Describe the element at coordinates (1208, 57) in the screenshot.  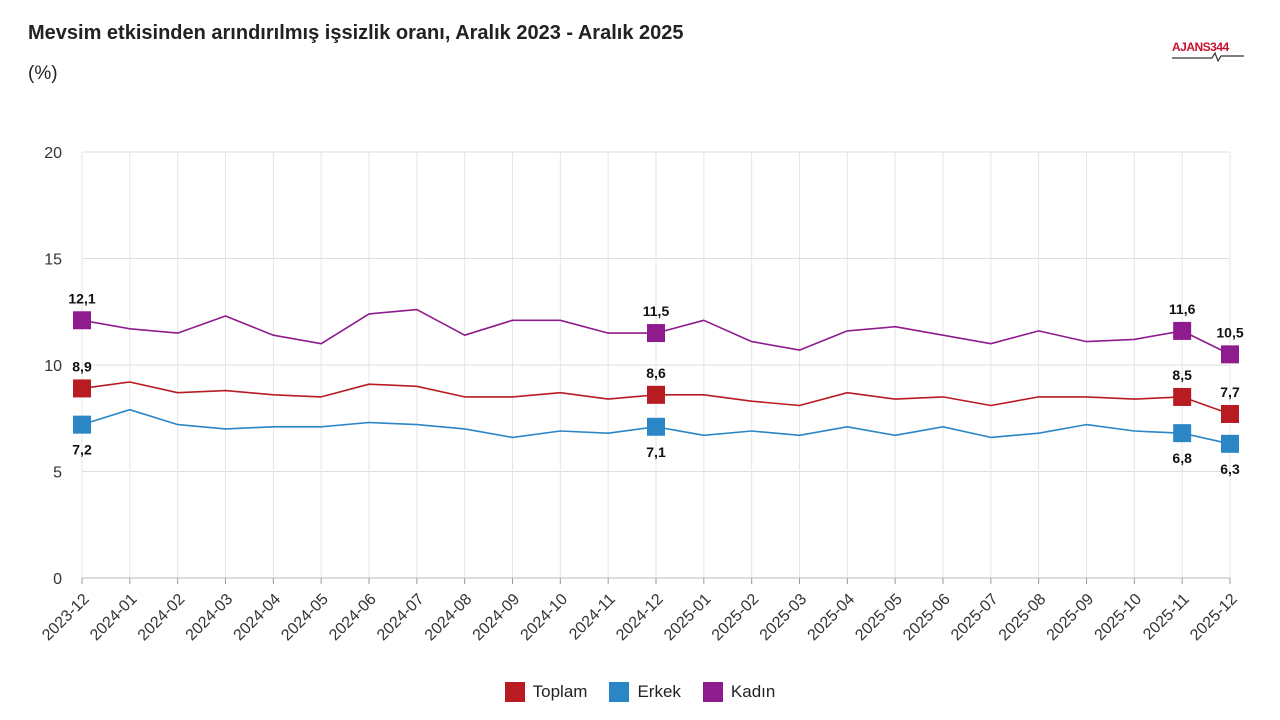
I see `pulse-line-icon` at that location.